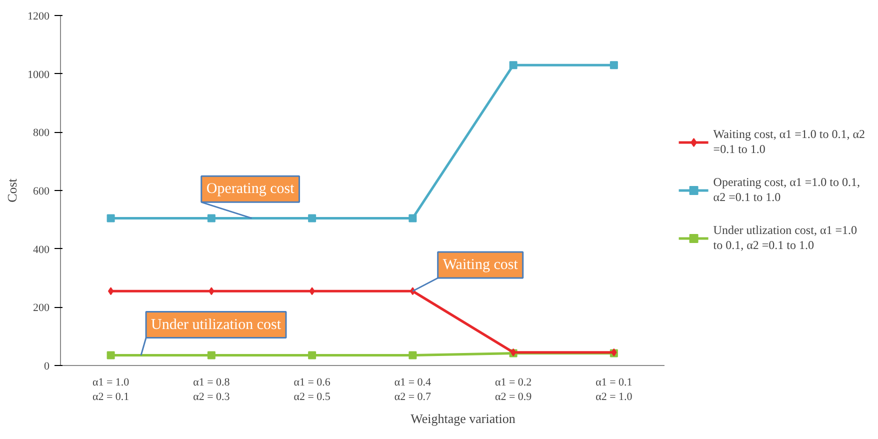 Image resolution: width=878 pixels, height=439 pixels. I want to click on y-tick-label: 400, so click(41, 250).